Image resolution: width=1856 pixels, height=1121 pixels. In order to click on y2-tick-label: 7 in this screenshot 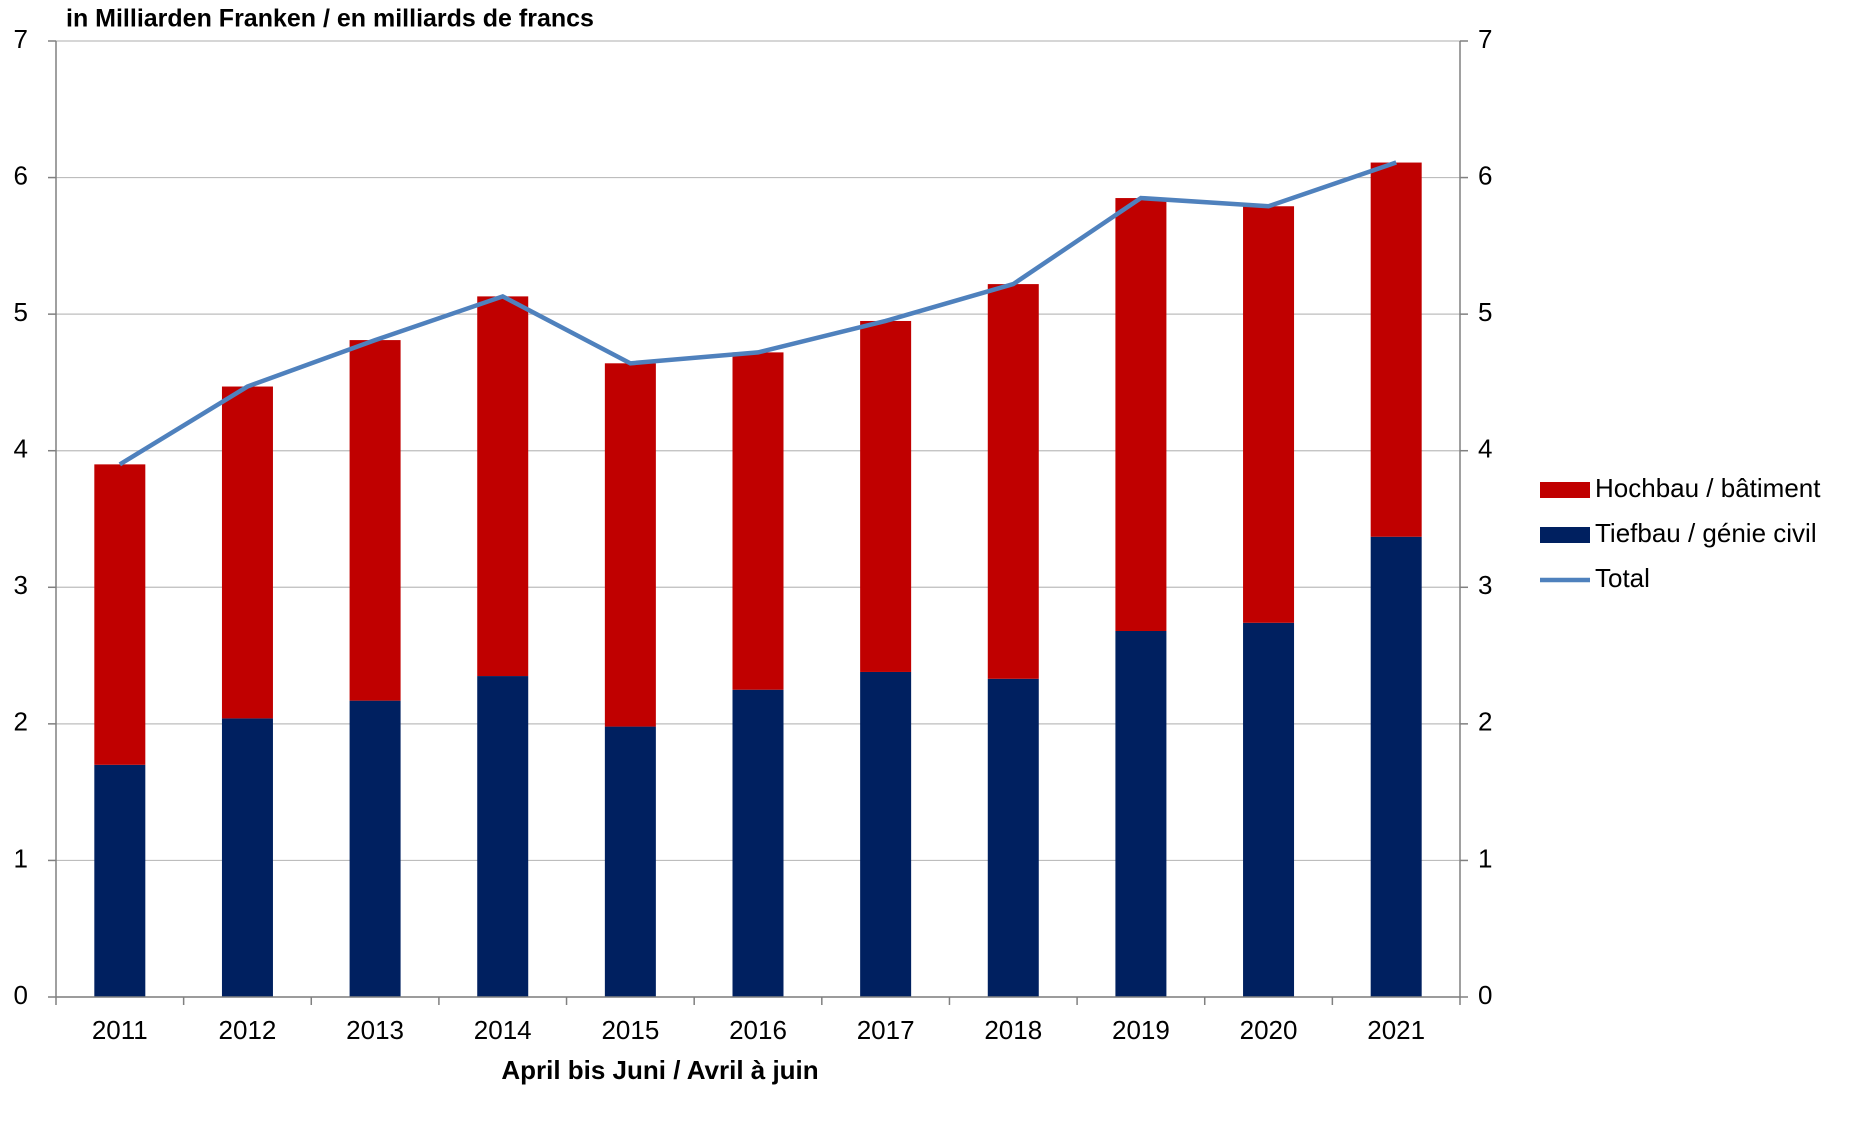, I will do `click(1485, 39)`.